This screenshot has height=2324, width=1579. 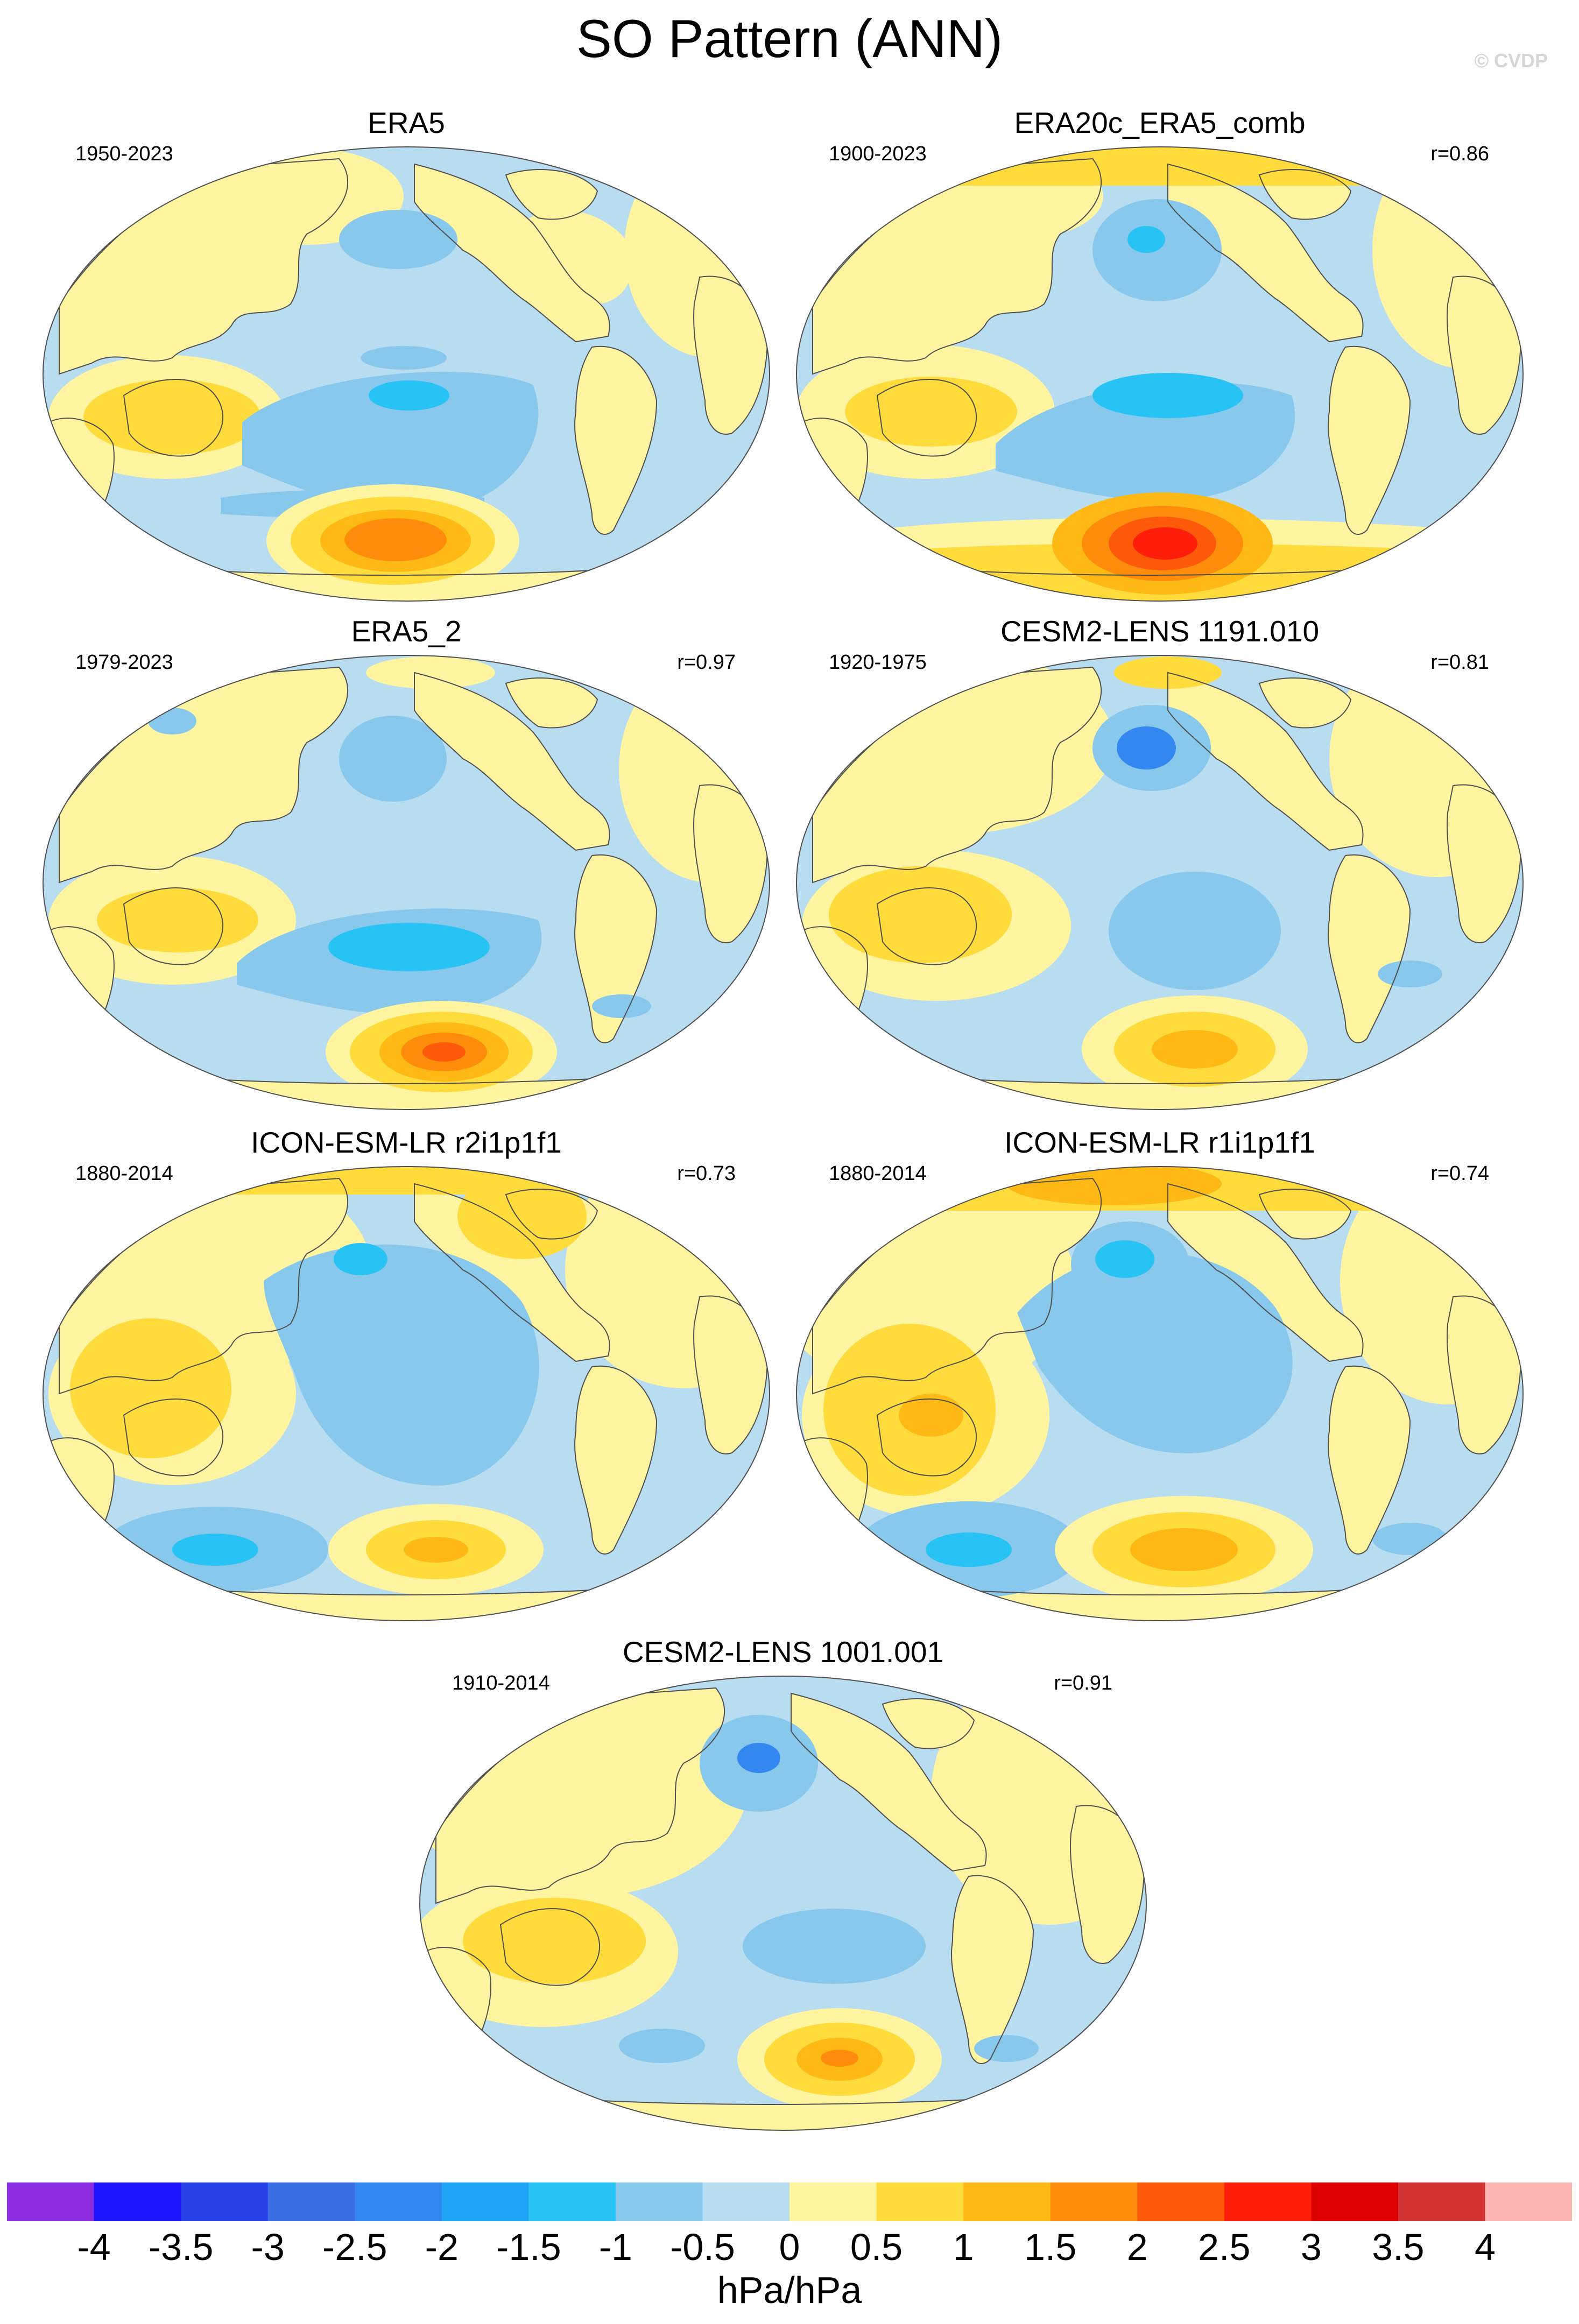 What do you see at coordinates (615, 2247) in the screenshot?
I see `colorbar-tick-label: -1` at bounding box center [615, 2247].